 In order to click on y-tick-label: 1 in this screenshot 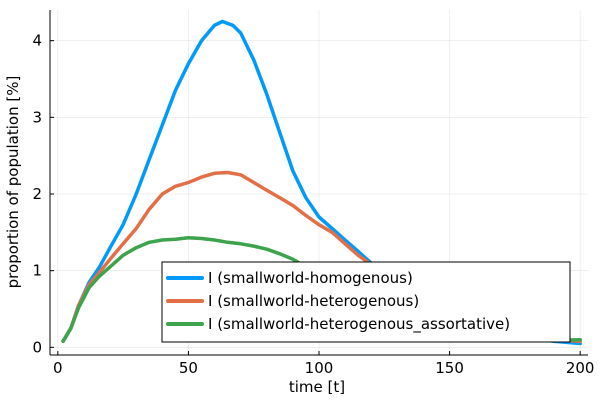, I will do `click(37, 271)`.